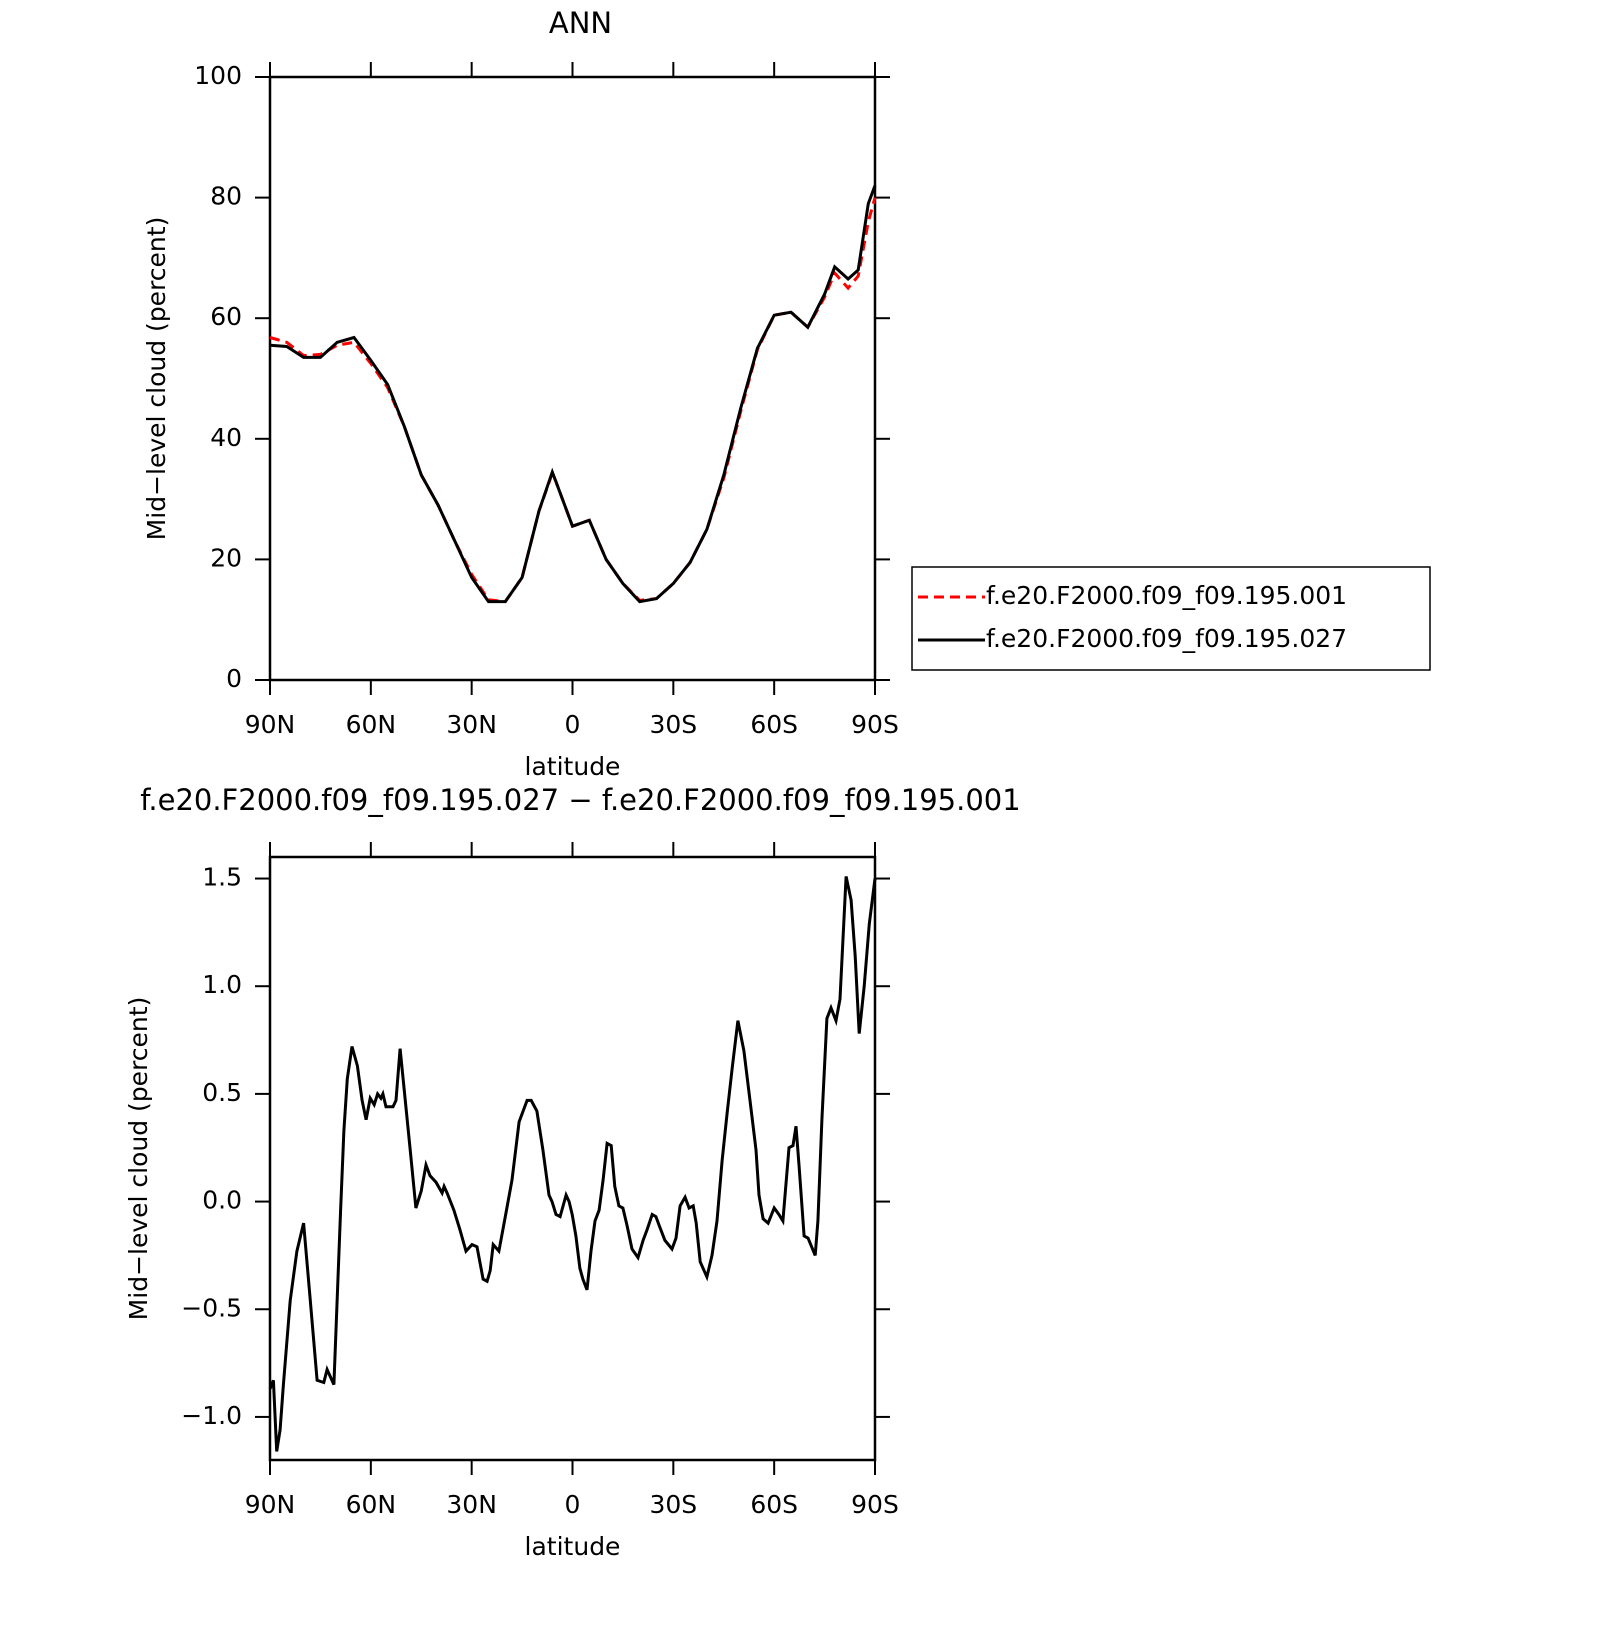 Image resolution: width=1597 pixels, height=1635 pixels. What do you see at coordinates (226, 196) in the screenshot?
I see `y-tick-label: 80` at bounding box center [226, 196].